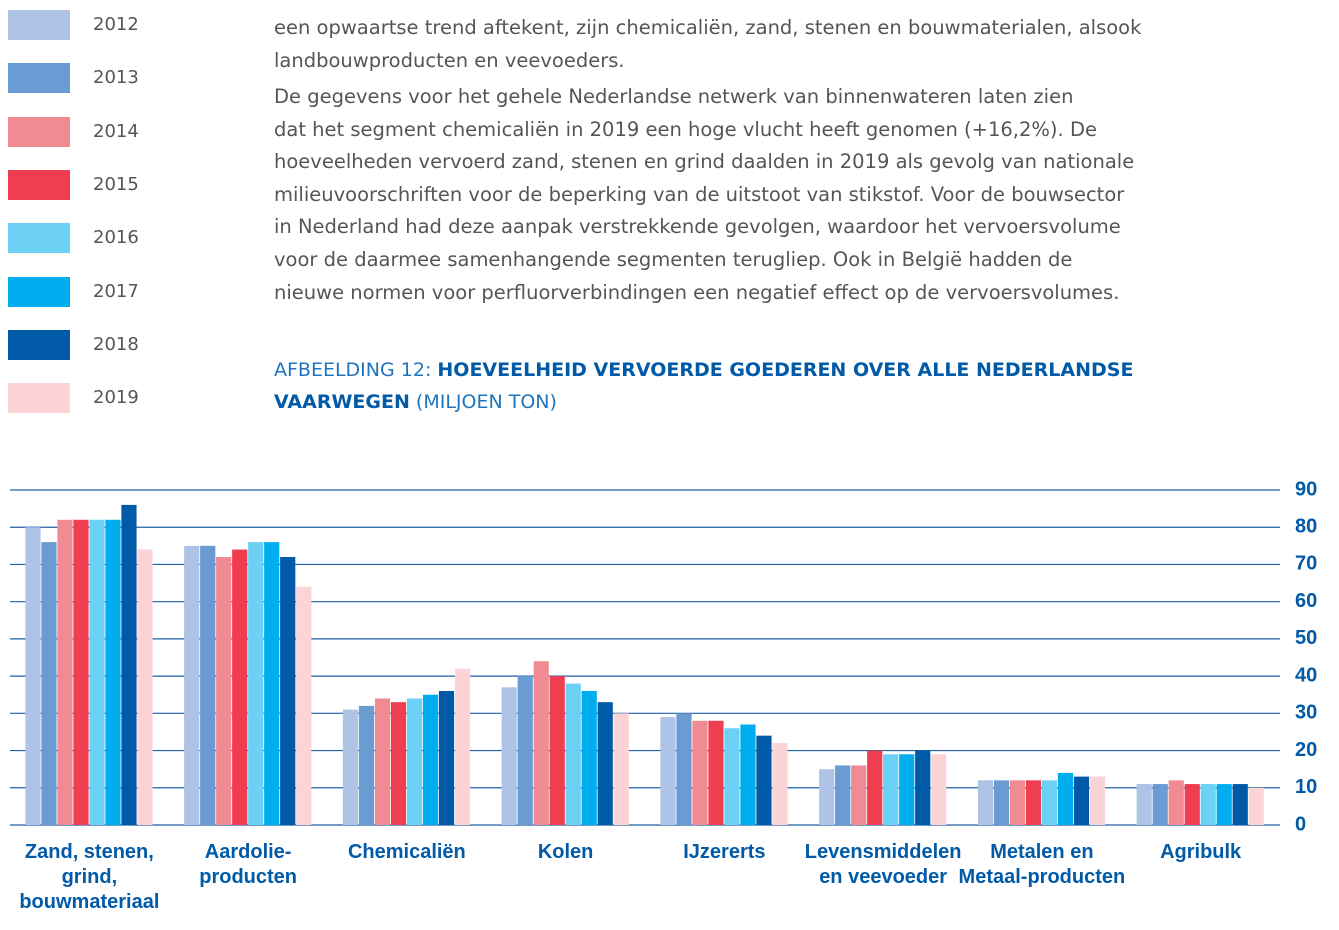  I want to click on y-tick-label: 30, so click(1306, 713).